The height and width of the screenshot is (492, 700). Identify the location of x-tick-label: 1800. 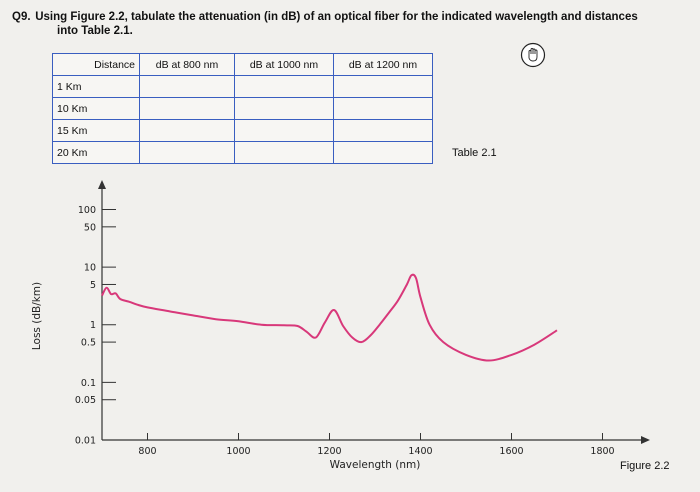
(602, 451).